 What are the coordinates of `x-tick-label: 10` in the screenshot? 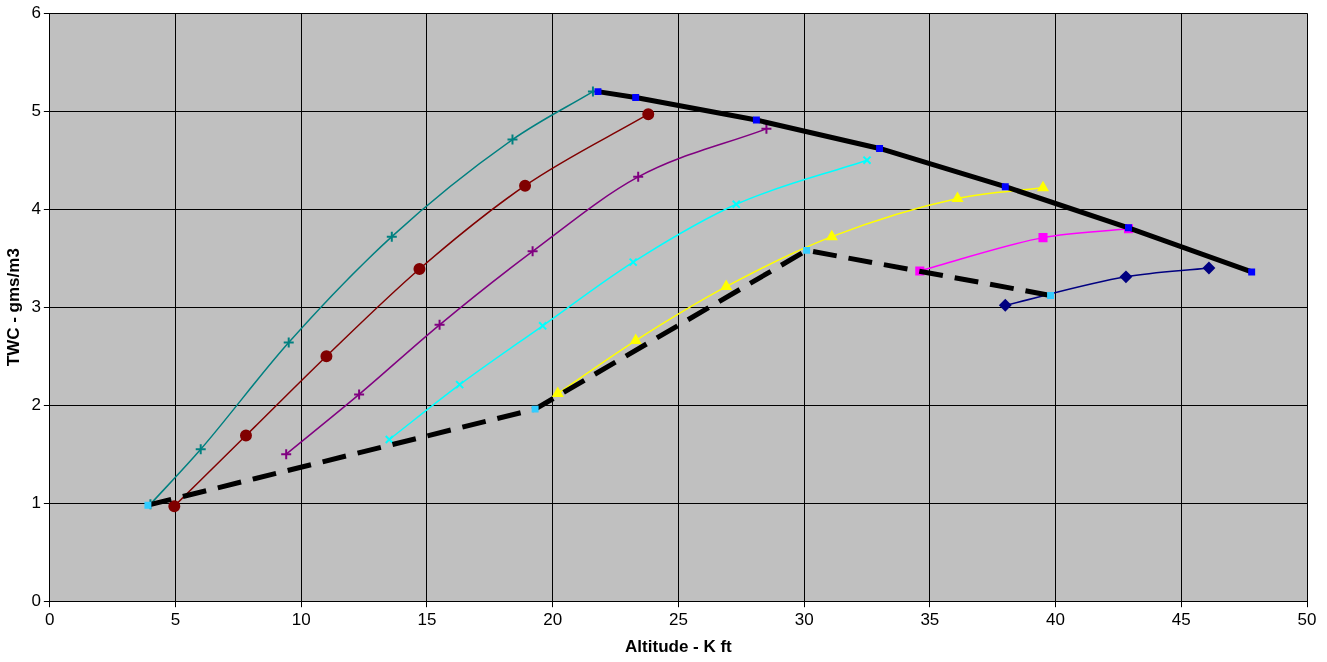 It's located at (301, 620).